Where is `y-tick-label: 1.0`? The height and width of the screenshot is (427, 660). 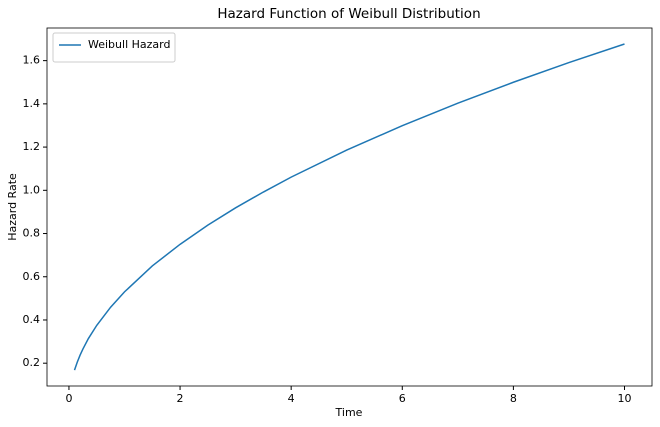 y-tick-label: 1.0 is located at coordinates (32, 189).